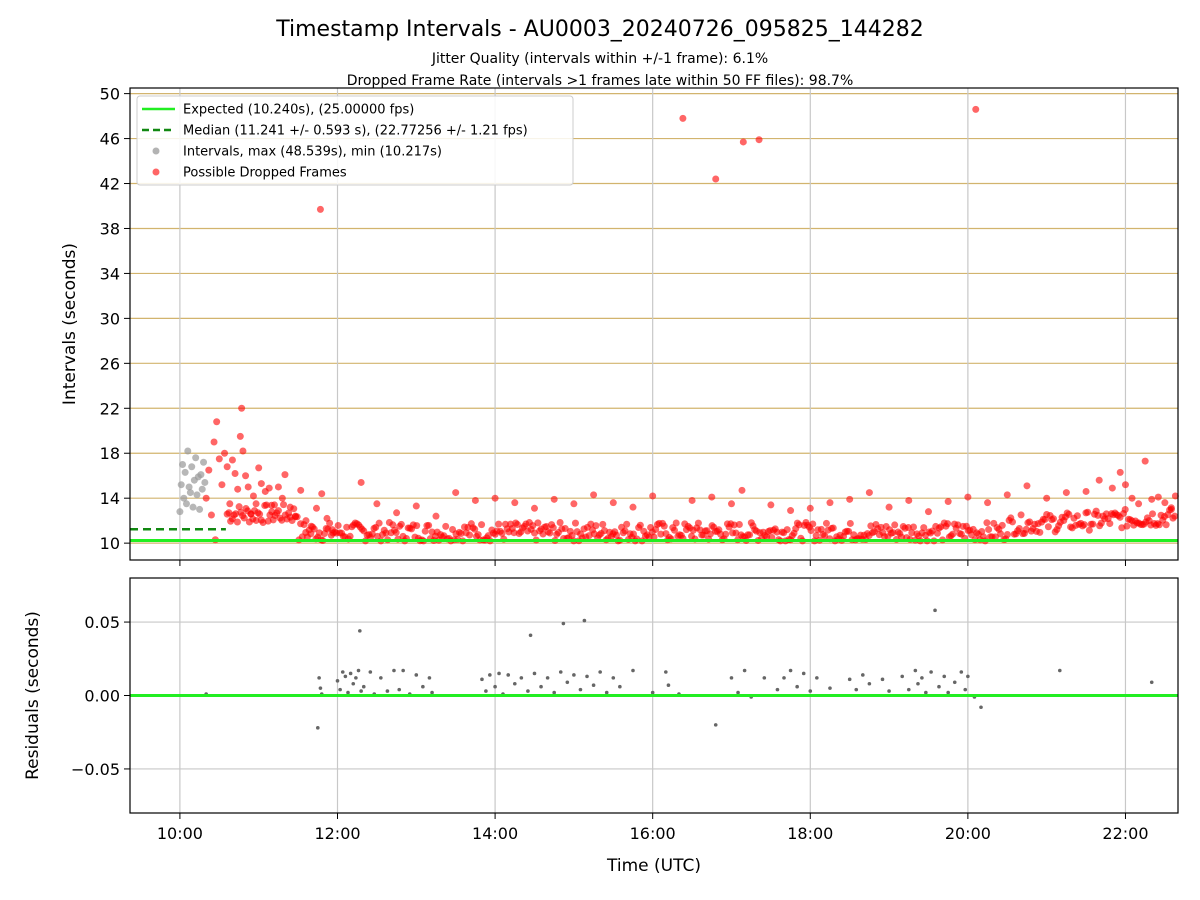  What do you see at coordinates (653, 833) in the screenshot?
I see `x-tick-label: 16:00` at bounding box center [653, 833].